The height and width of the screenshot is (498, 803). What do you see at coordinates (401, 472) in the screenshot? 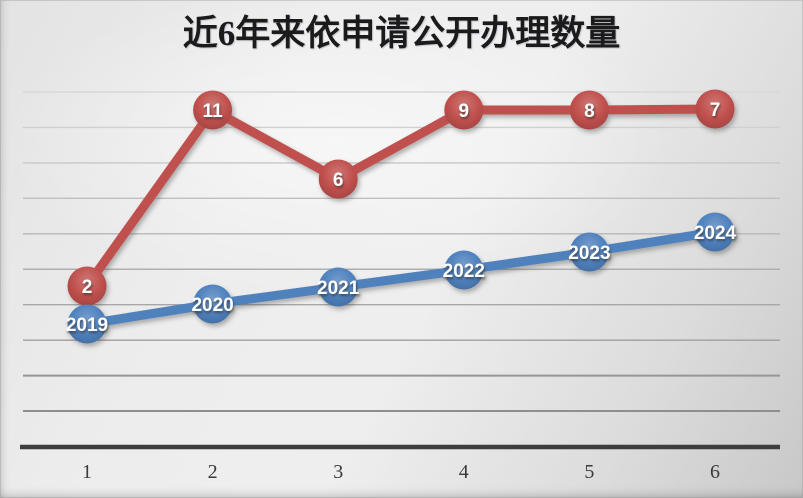
I see `x-axis-tick-labels: 1 2 3 4 5 6` at bounding box center [401, 472].